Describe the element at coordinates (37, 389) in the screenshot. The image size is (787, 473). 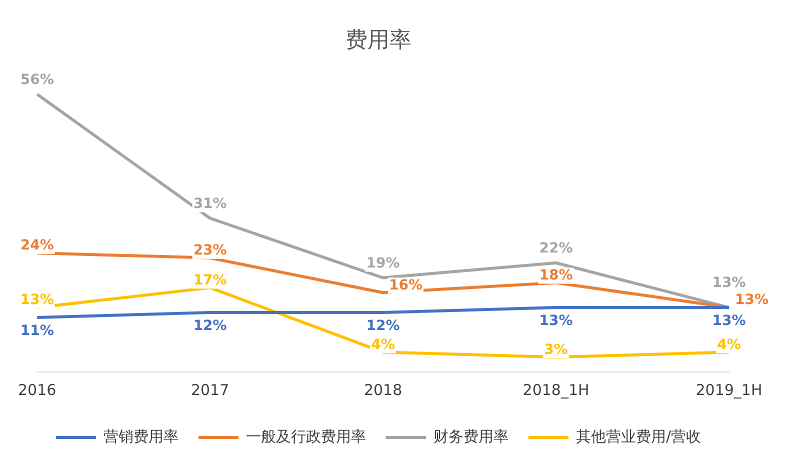
I see `x-tick-label: 2016` at that location.